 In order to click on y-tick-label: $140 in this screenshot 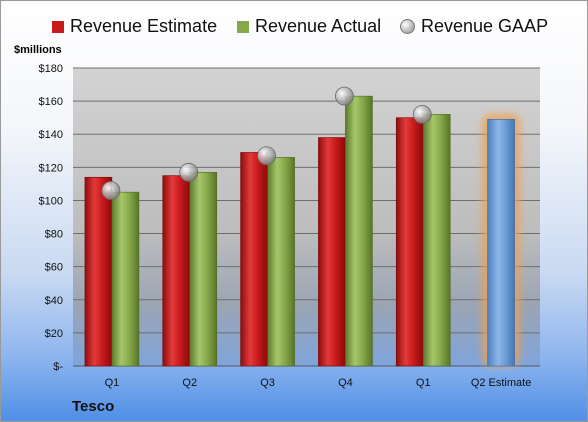, I will do `click(51, 135)`.